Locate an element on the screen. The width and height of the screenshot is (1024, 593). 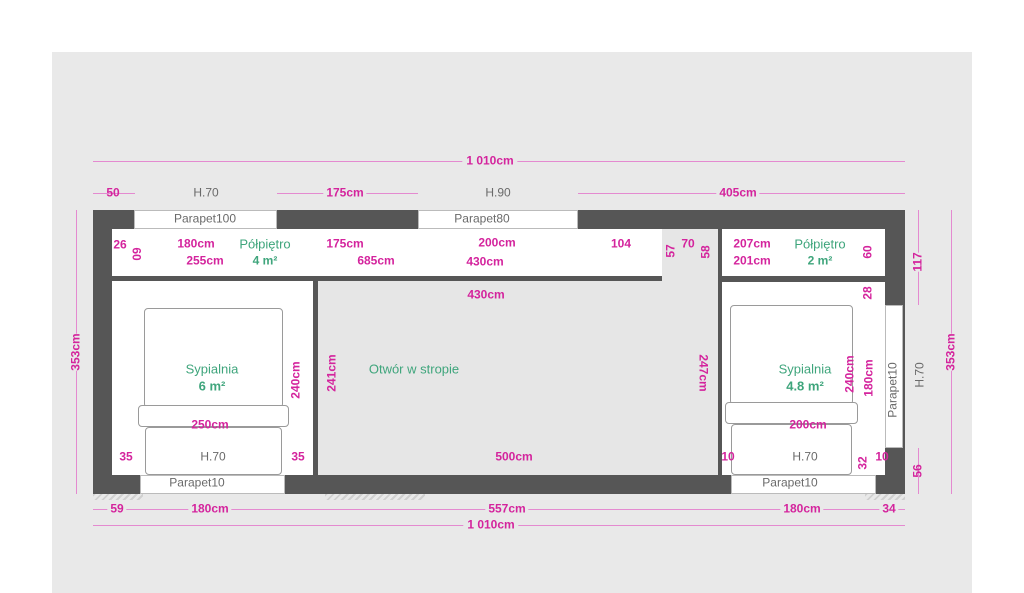
window-label: Parapet100 is located at coordinates (205, 218).